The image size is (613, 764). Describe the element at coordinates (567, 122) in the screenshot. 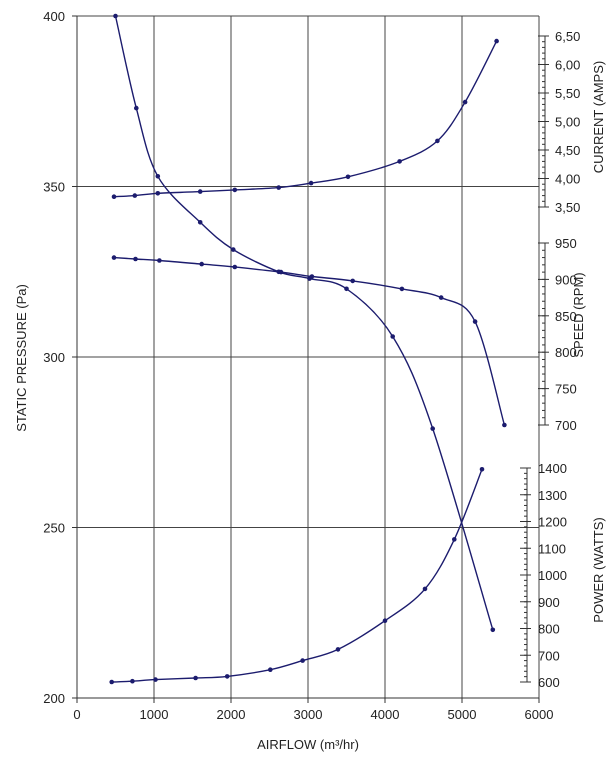

I see `current-tick-label-3: 5,00` at that location.